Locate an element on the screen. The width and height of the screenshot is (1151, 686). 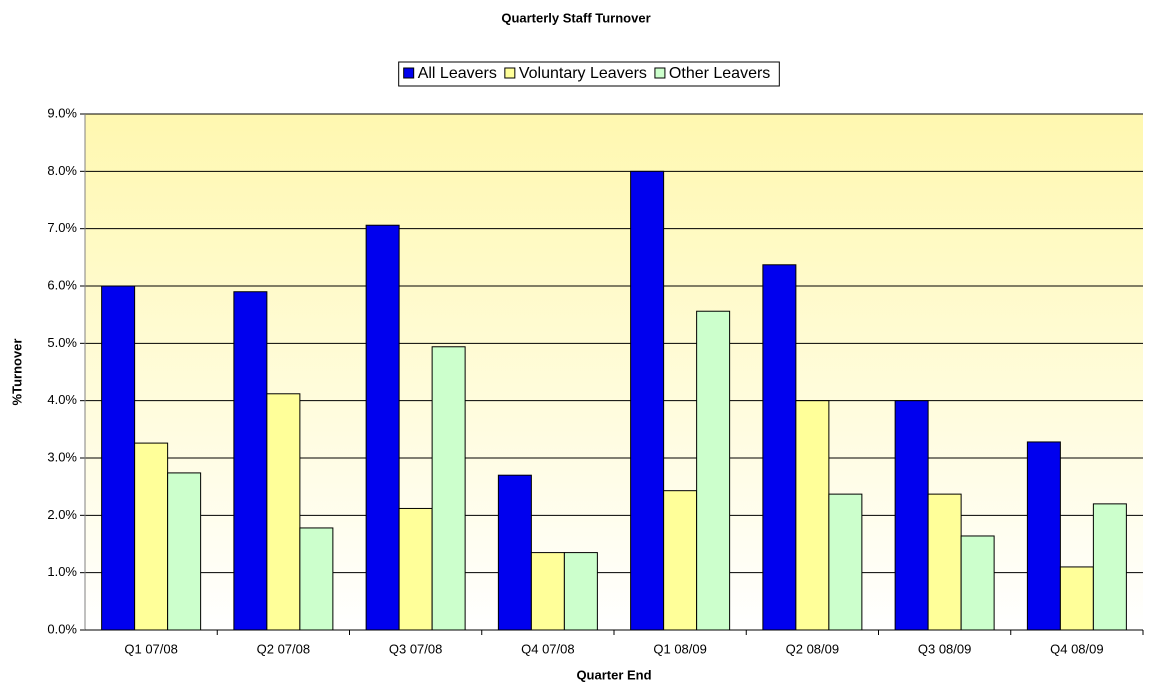
y-tick-label: 3.0% is located at coordinates (62, 456).